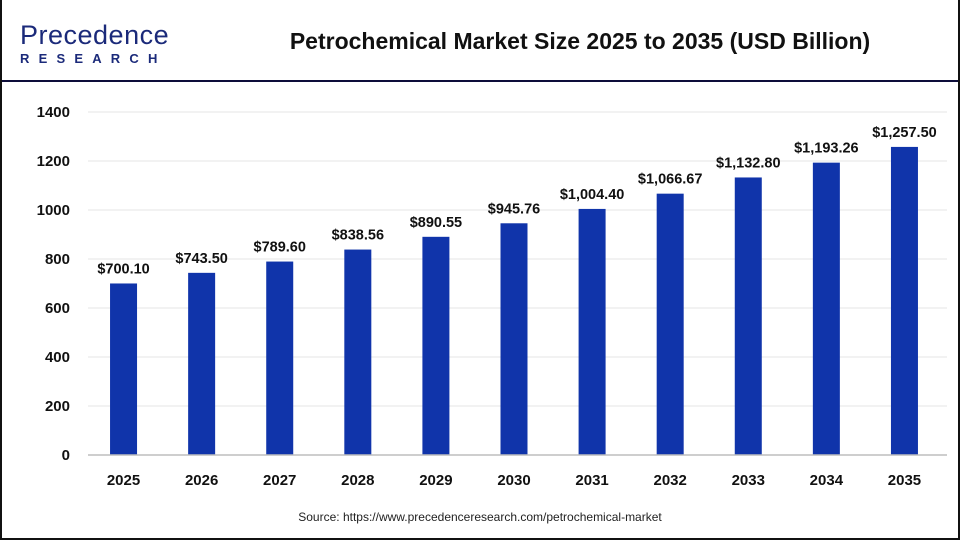  Describe the element at coordinates (201, 259) in the screenshot. I see `data-label: $743.50` at that location.